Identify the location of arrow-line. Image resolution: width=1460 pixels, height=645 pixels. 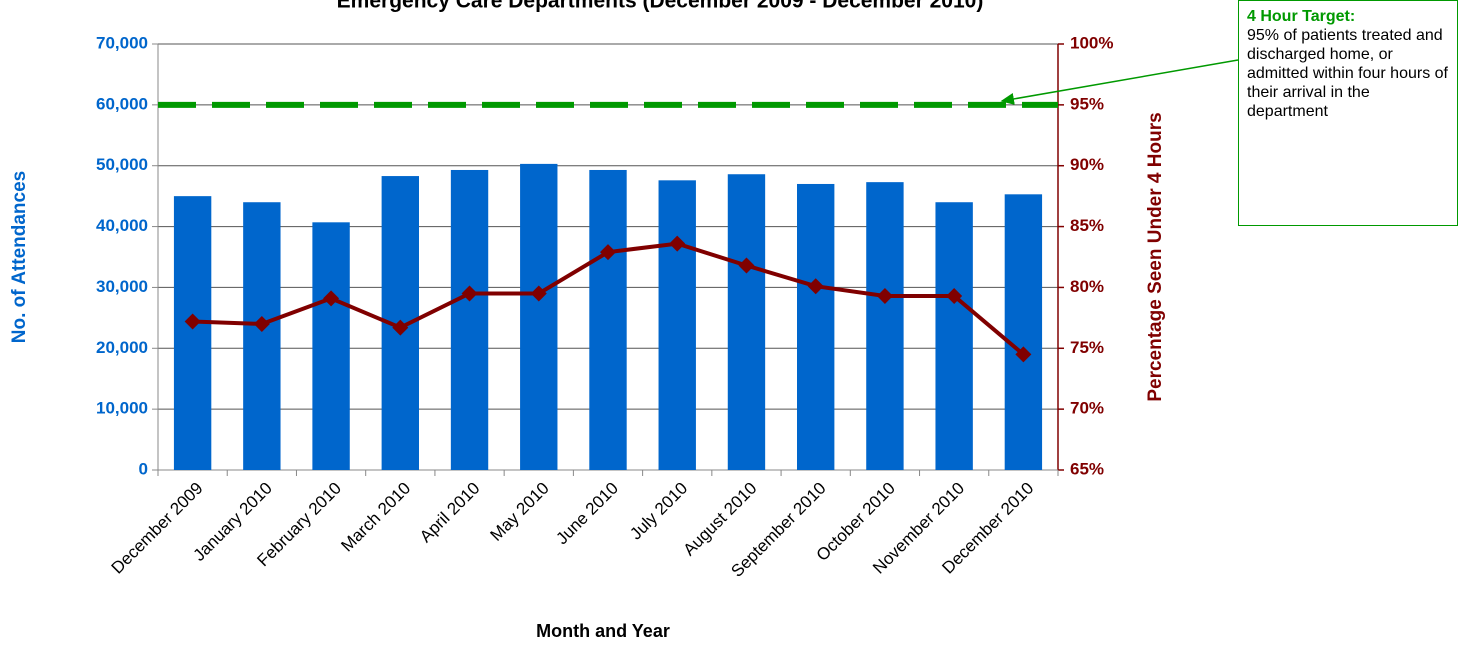
(1119, 82).